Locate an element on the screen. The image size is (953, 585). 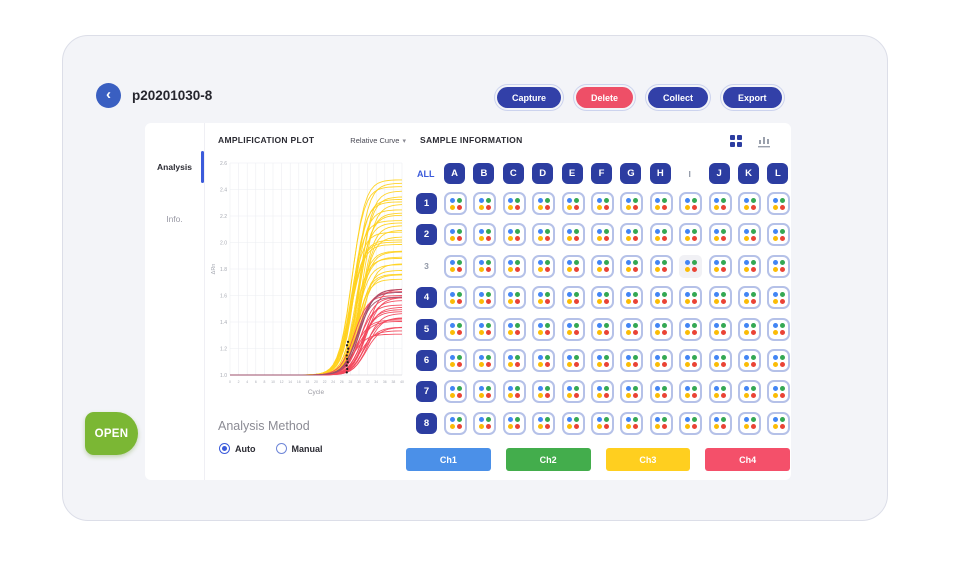
well-K3 is located at coordinates (749, 266).